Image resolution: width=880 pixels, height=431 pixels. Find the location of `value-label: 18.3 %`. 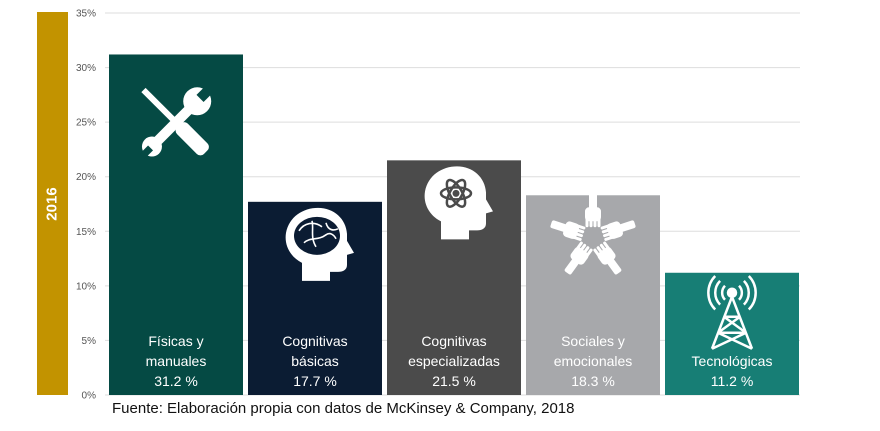

value-label: 18.3 % is located at coordinates (593, 381).